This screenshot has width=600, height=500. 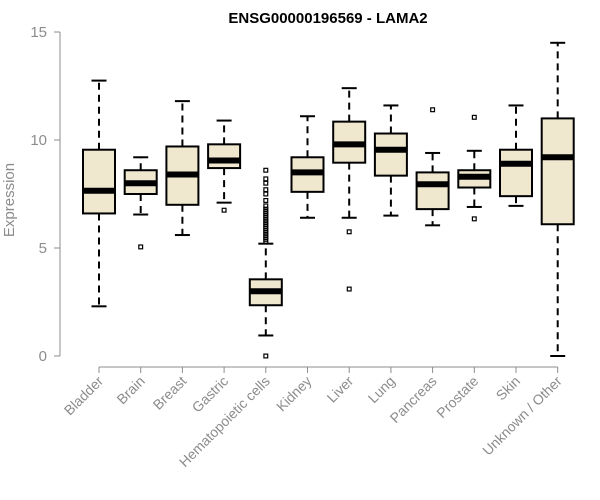 What do you see at coordinates (327, 18) in the screenshot?
I see `chart-title: ENSG00000196569 - LAMA2` at bounding box center [327, 18].